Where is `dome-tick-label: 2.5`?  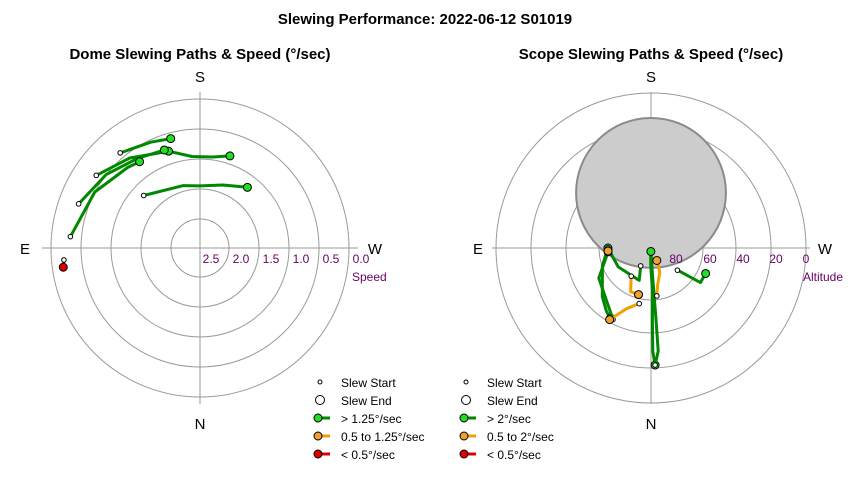
dome-tick-label: 2.5 is located at coordinates (211, 259).